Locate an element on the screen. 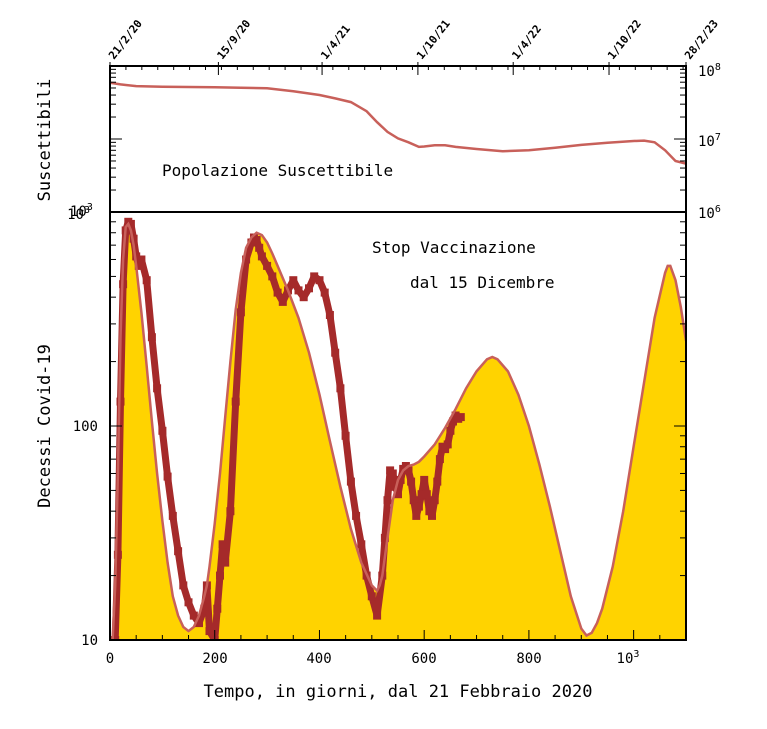 The width and height of the screenshot is (767, 729). date-label: 1/4/22 is located at coordinates (526, 42).